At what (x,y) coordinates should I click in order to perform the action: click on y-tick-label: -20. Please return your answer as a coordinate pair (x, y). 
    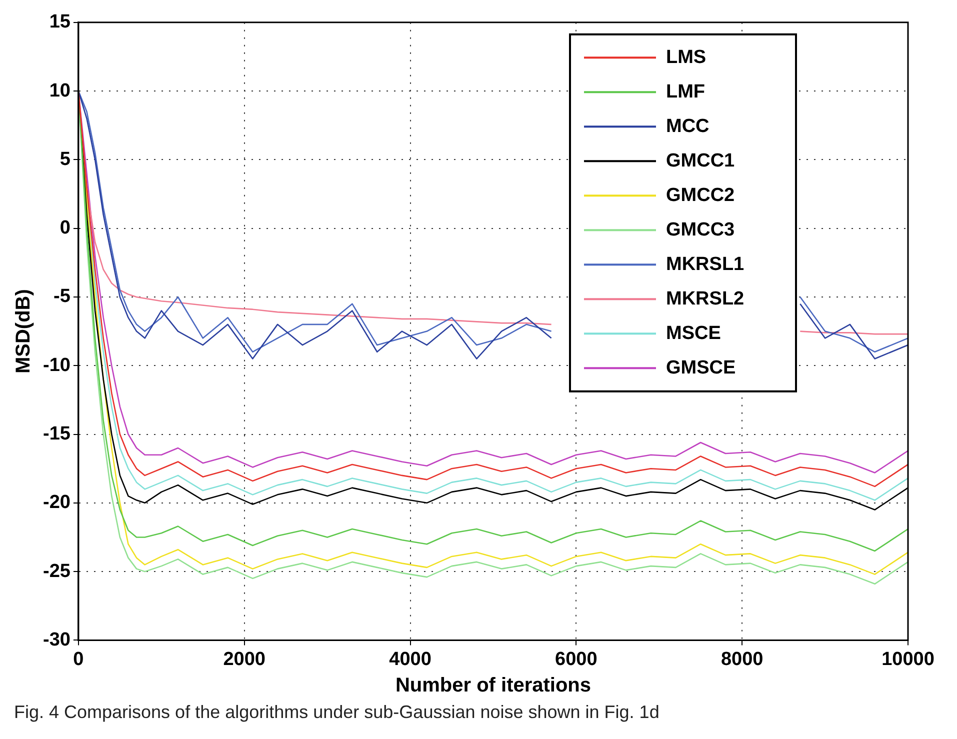
    Looking at the image, I should click on (56, 503).